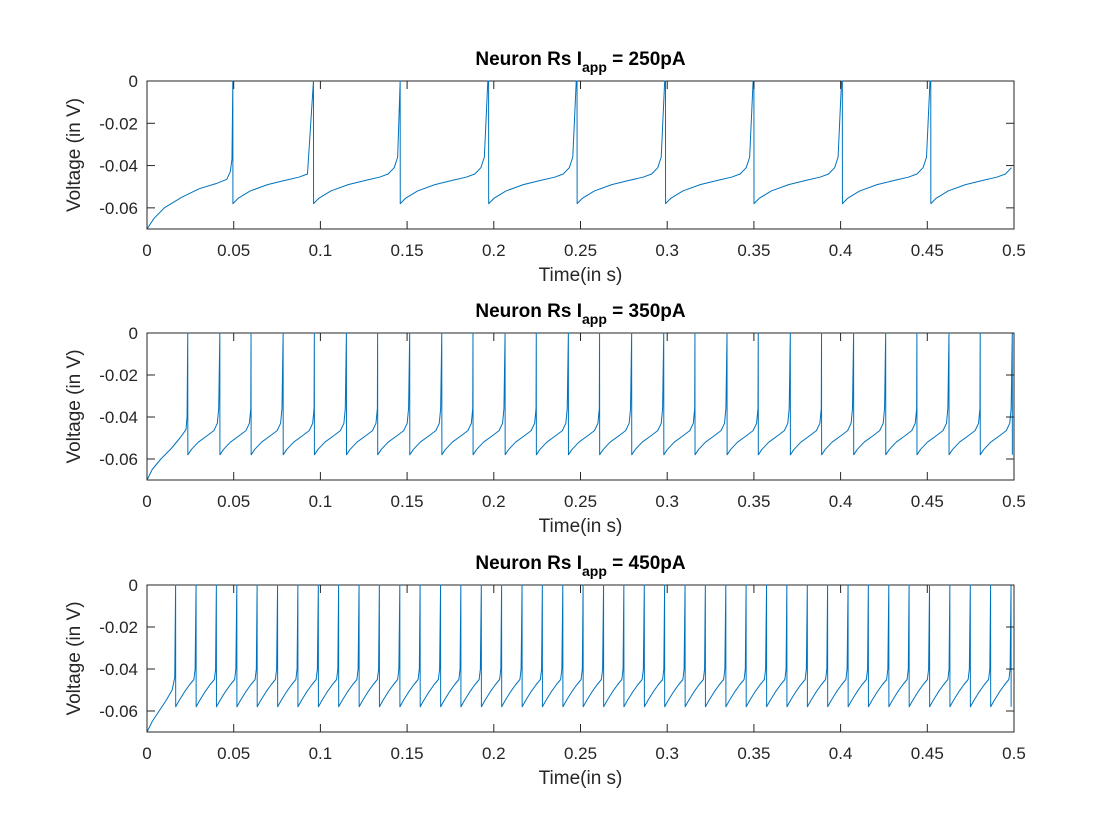  Describe the element at coordinates (580, 62) in the screenshot. I see `subplot-title: Neuron Rs Iapp = 250pA` at that location.